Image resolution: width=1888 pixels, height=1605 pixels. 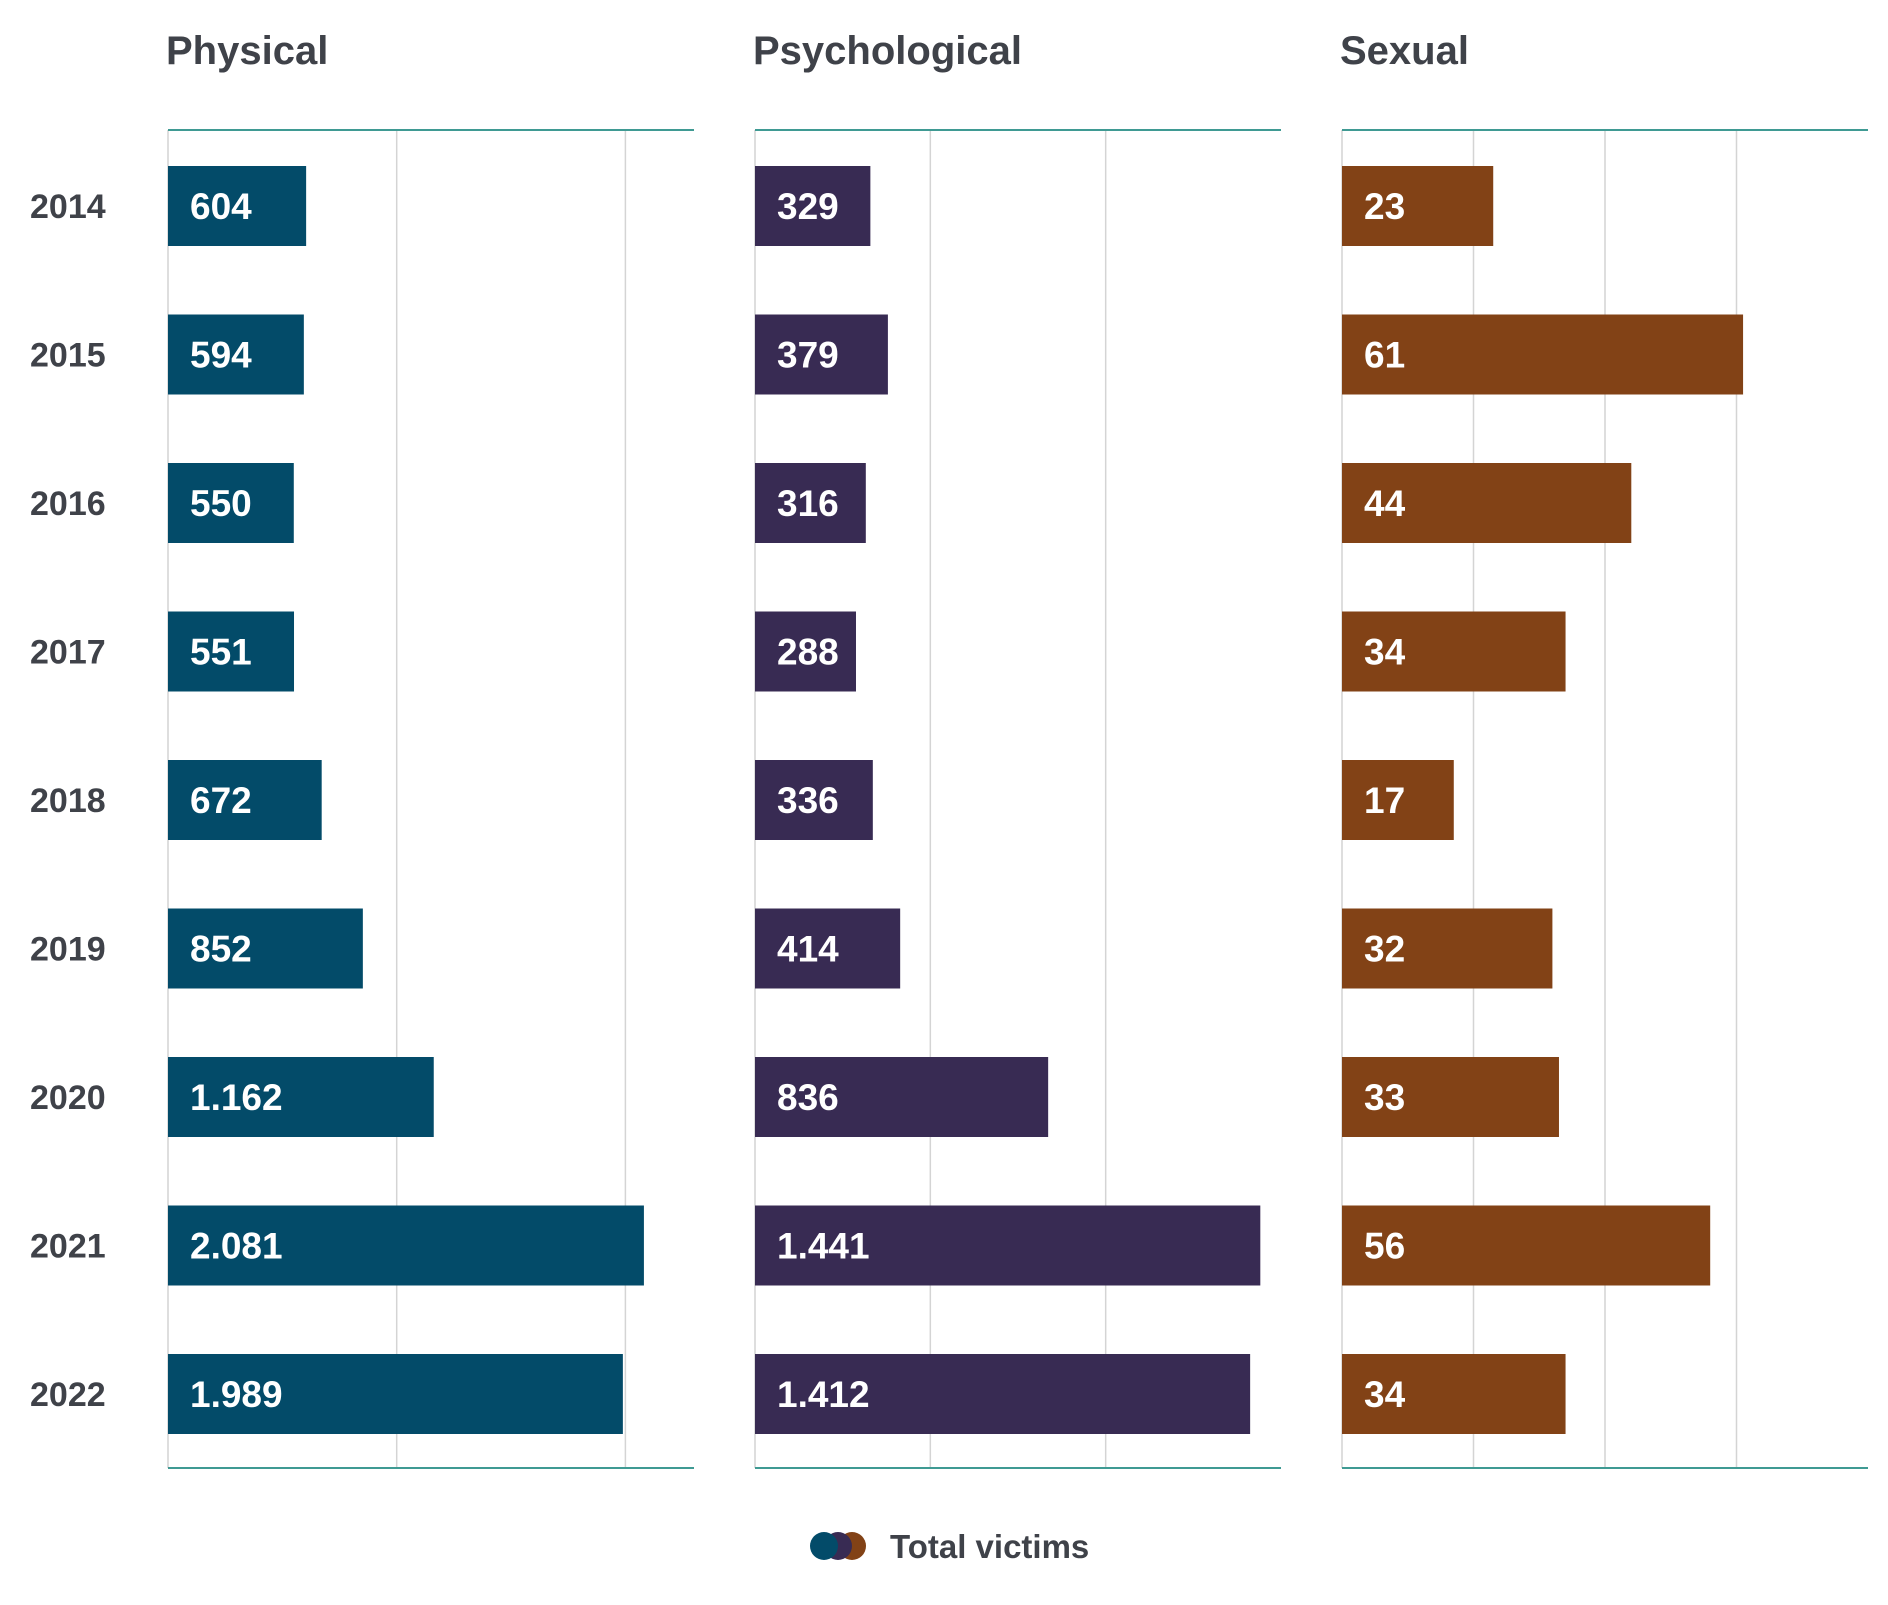 I want to click on bar-sexual-2015, so click(x=1543, y=354).